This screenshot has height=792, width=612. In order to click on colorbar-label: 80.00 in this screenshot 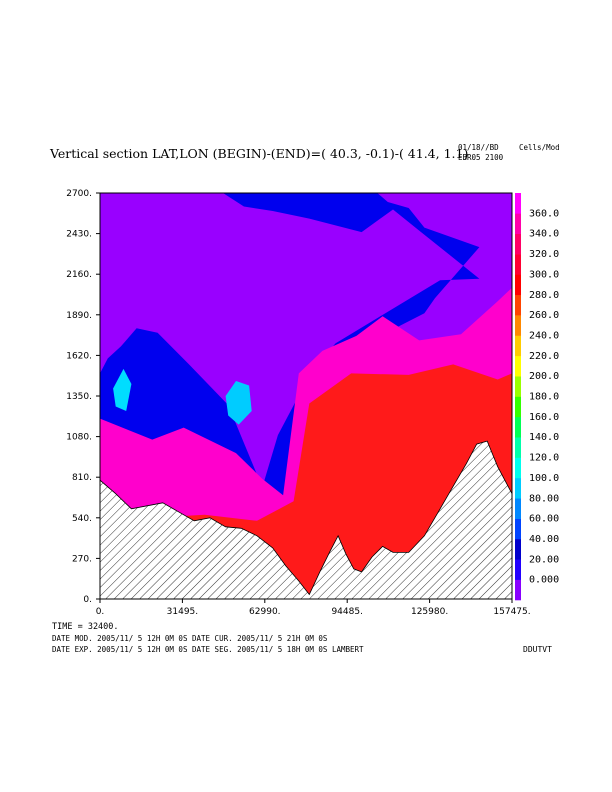, I will do `click(544, 498)`.